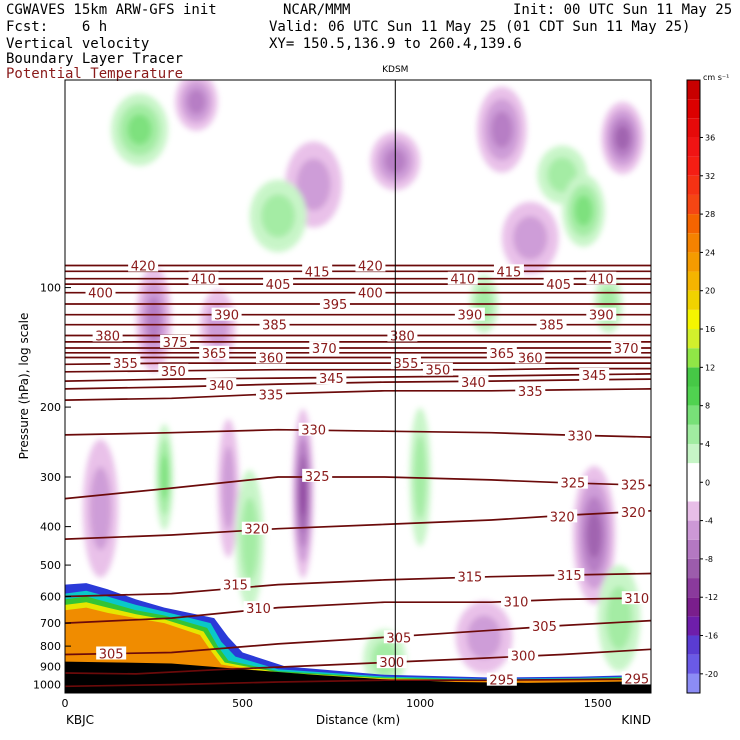  What do you see at coordinates (633, 485) in the screenshot?
I see `theta-label-325-2: 325` at bounding box center [633, 485].